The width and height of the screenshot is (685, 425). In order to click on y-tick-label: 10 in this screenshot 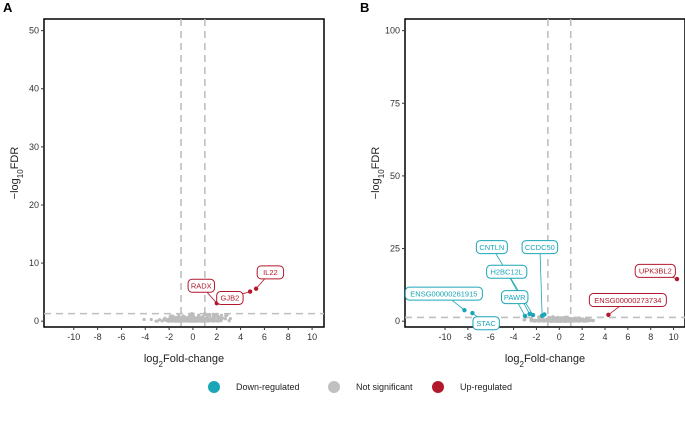, I will do `click(34, 263)`.